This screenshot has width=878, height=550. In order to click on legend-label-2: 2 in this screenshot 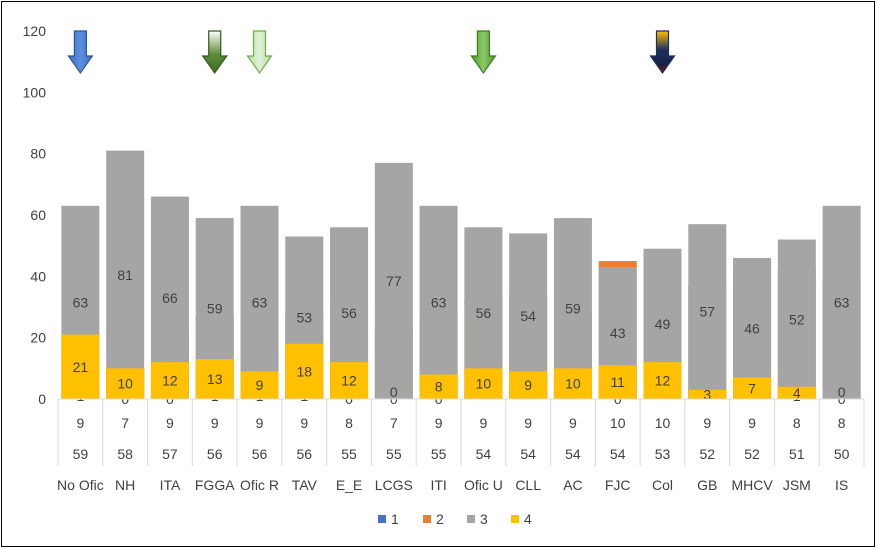, I will do `click(440, 519)`.